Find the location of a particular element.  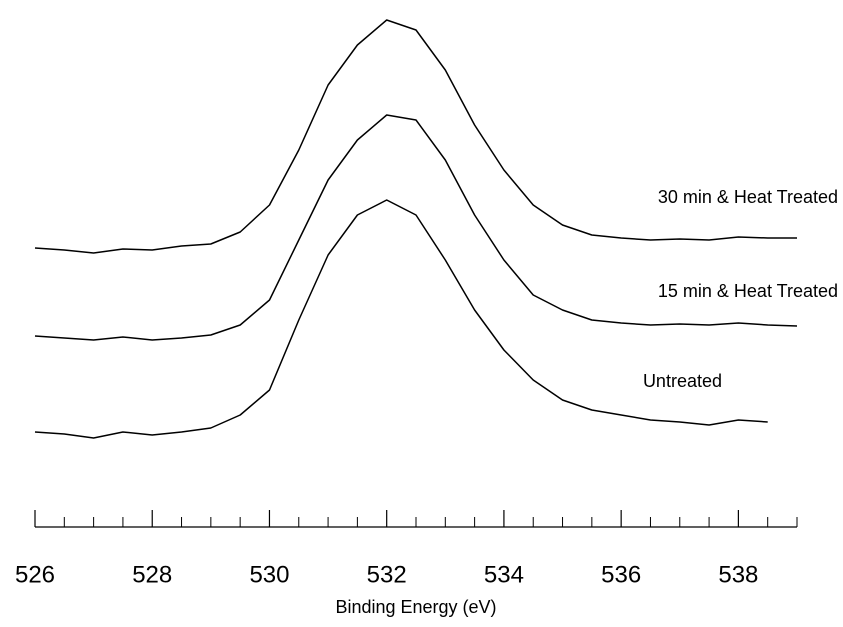

series-label: 15 min & Heat Treated is located at coordinates (748, 291).